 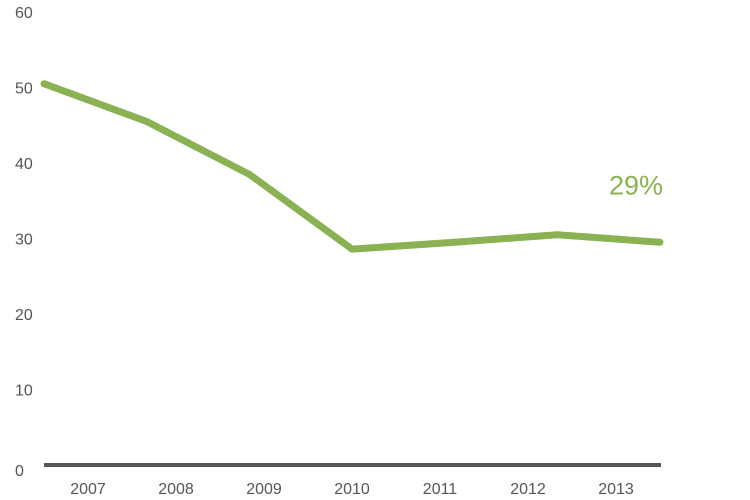 I want to click on y-tick-label: 10, so click(x=24, y=391).